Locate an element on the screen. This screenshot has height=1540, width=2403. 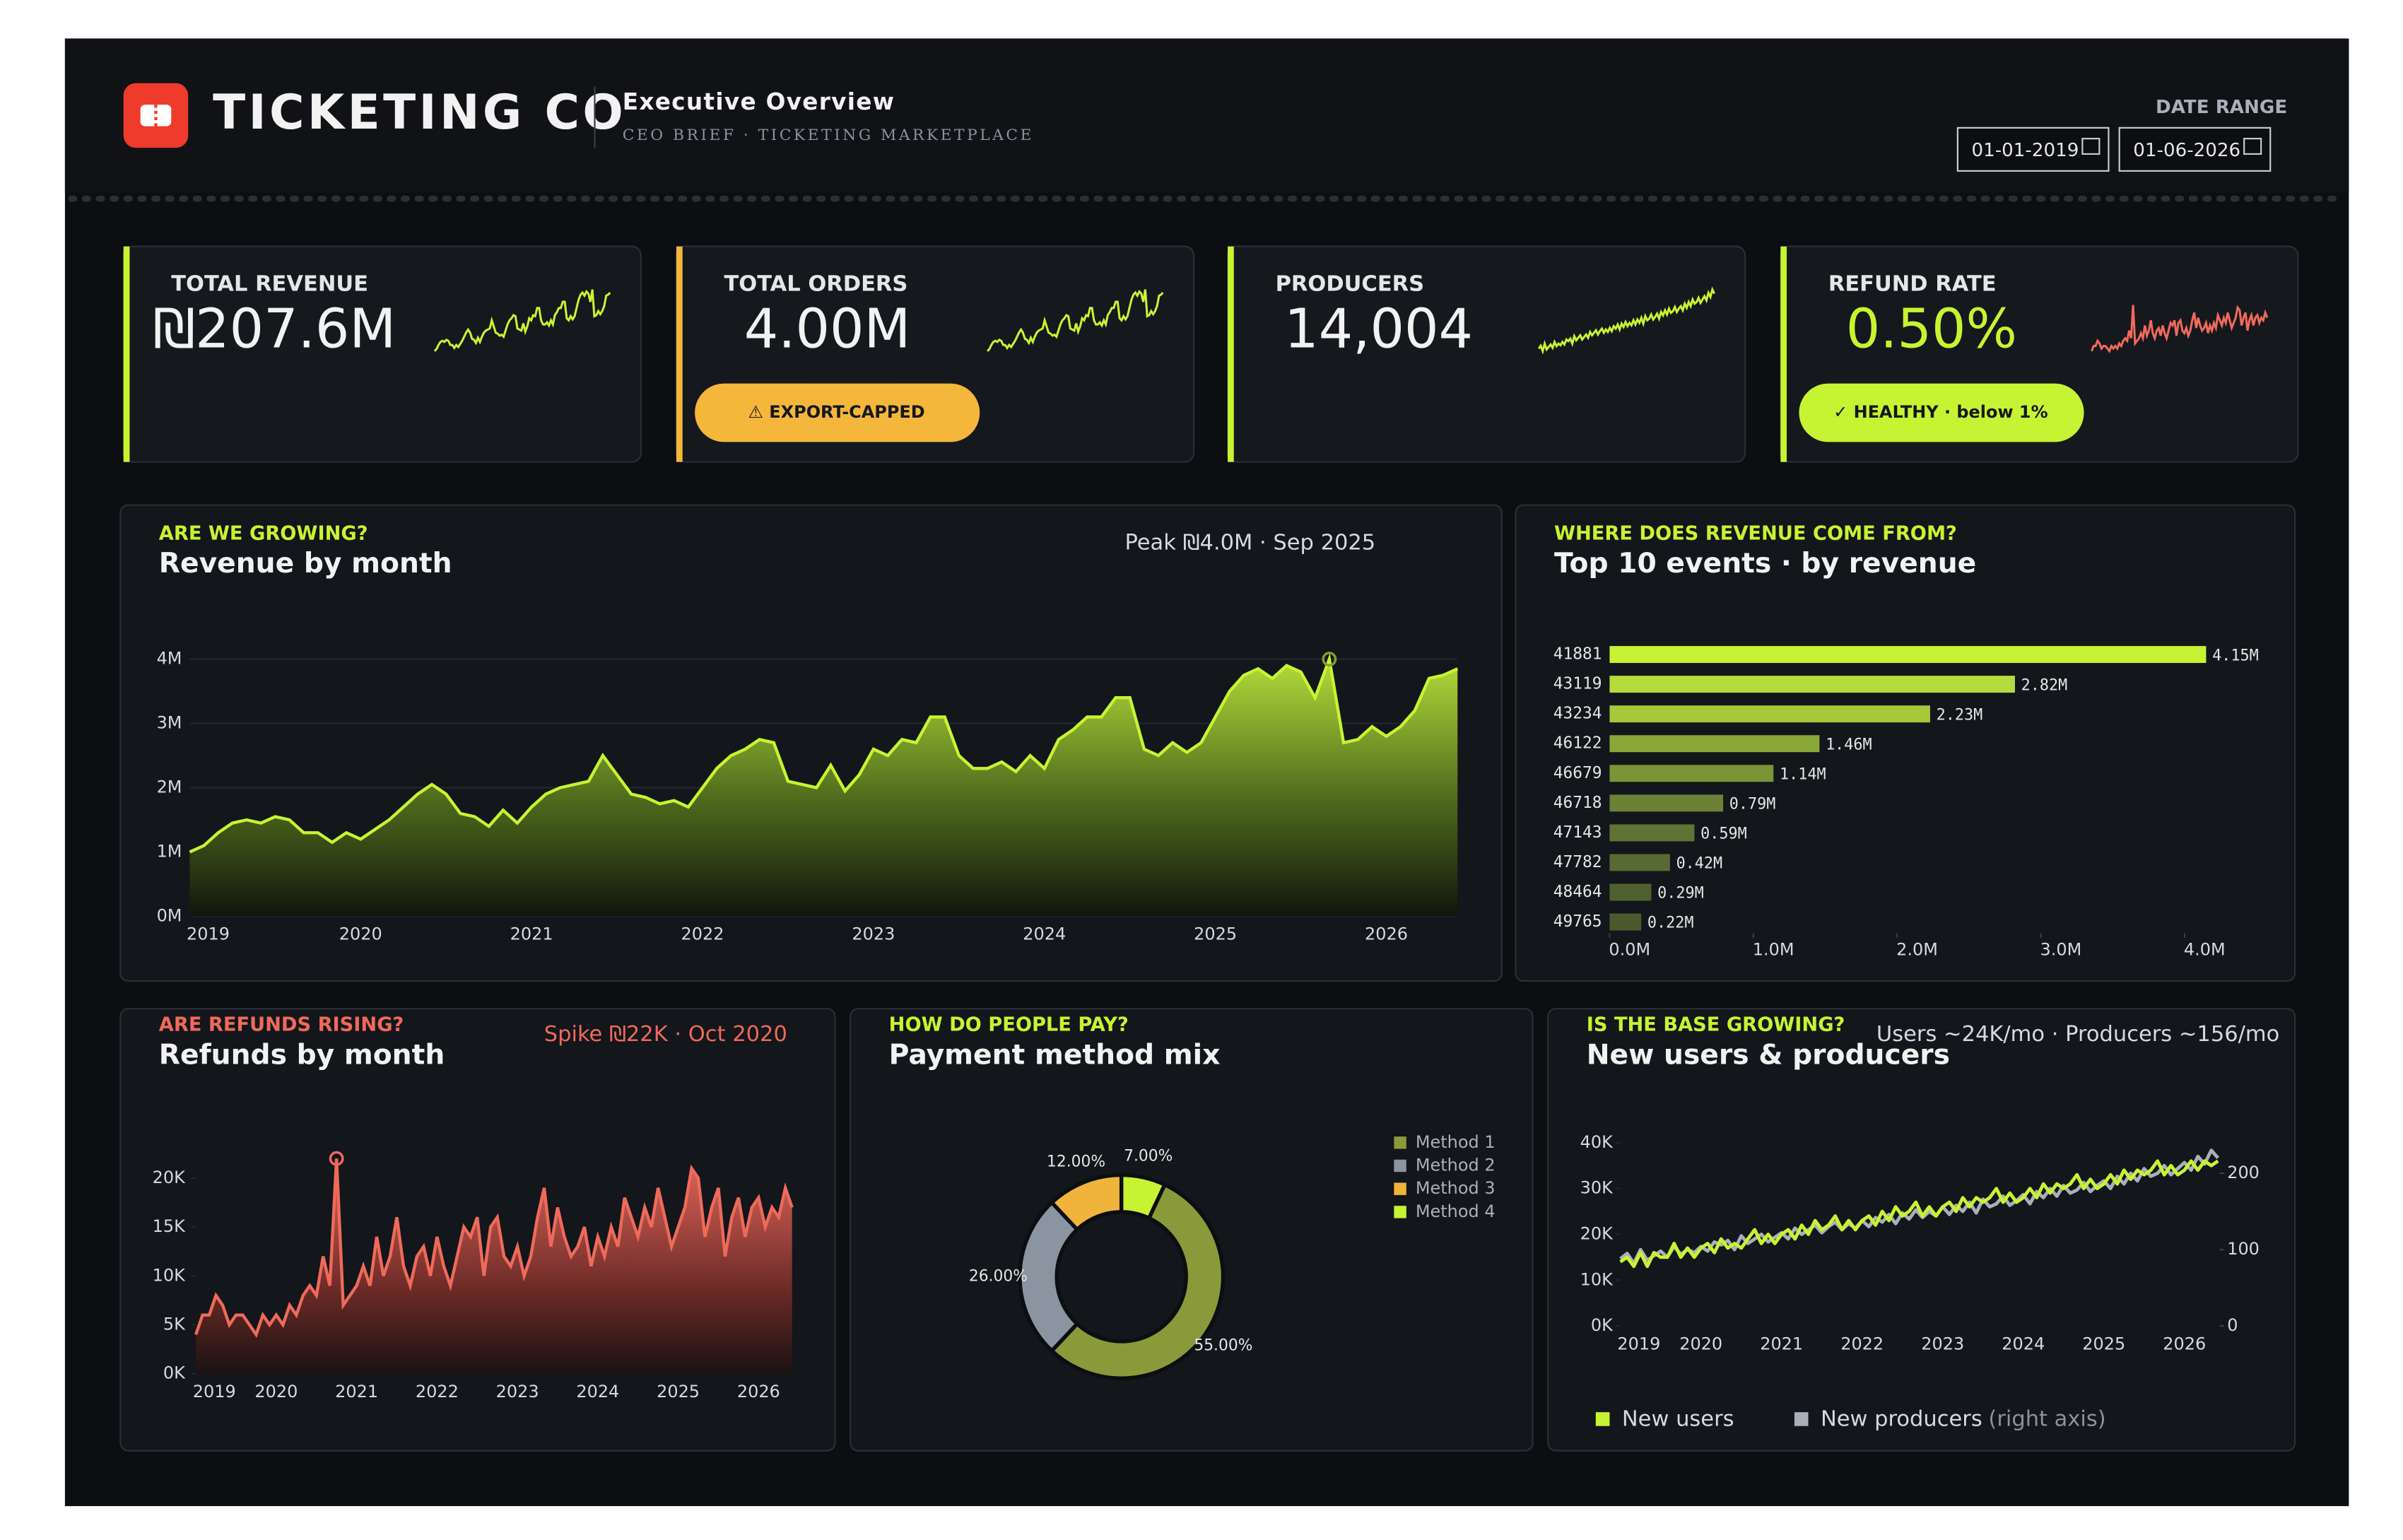
y-tick-label: 40K is located at coordinates (1597, 1142).